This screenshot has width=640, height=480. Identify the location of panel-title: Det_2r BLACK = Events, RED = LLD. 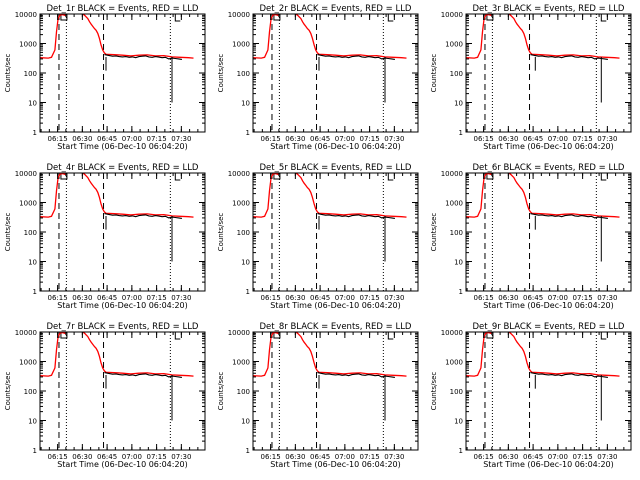
(336, 9).